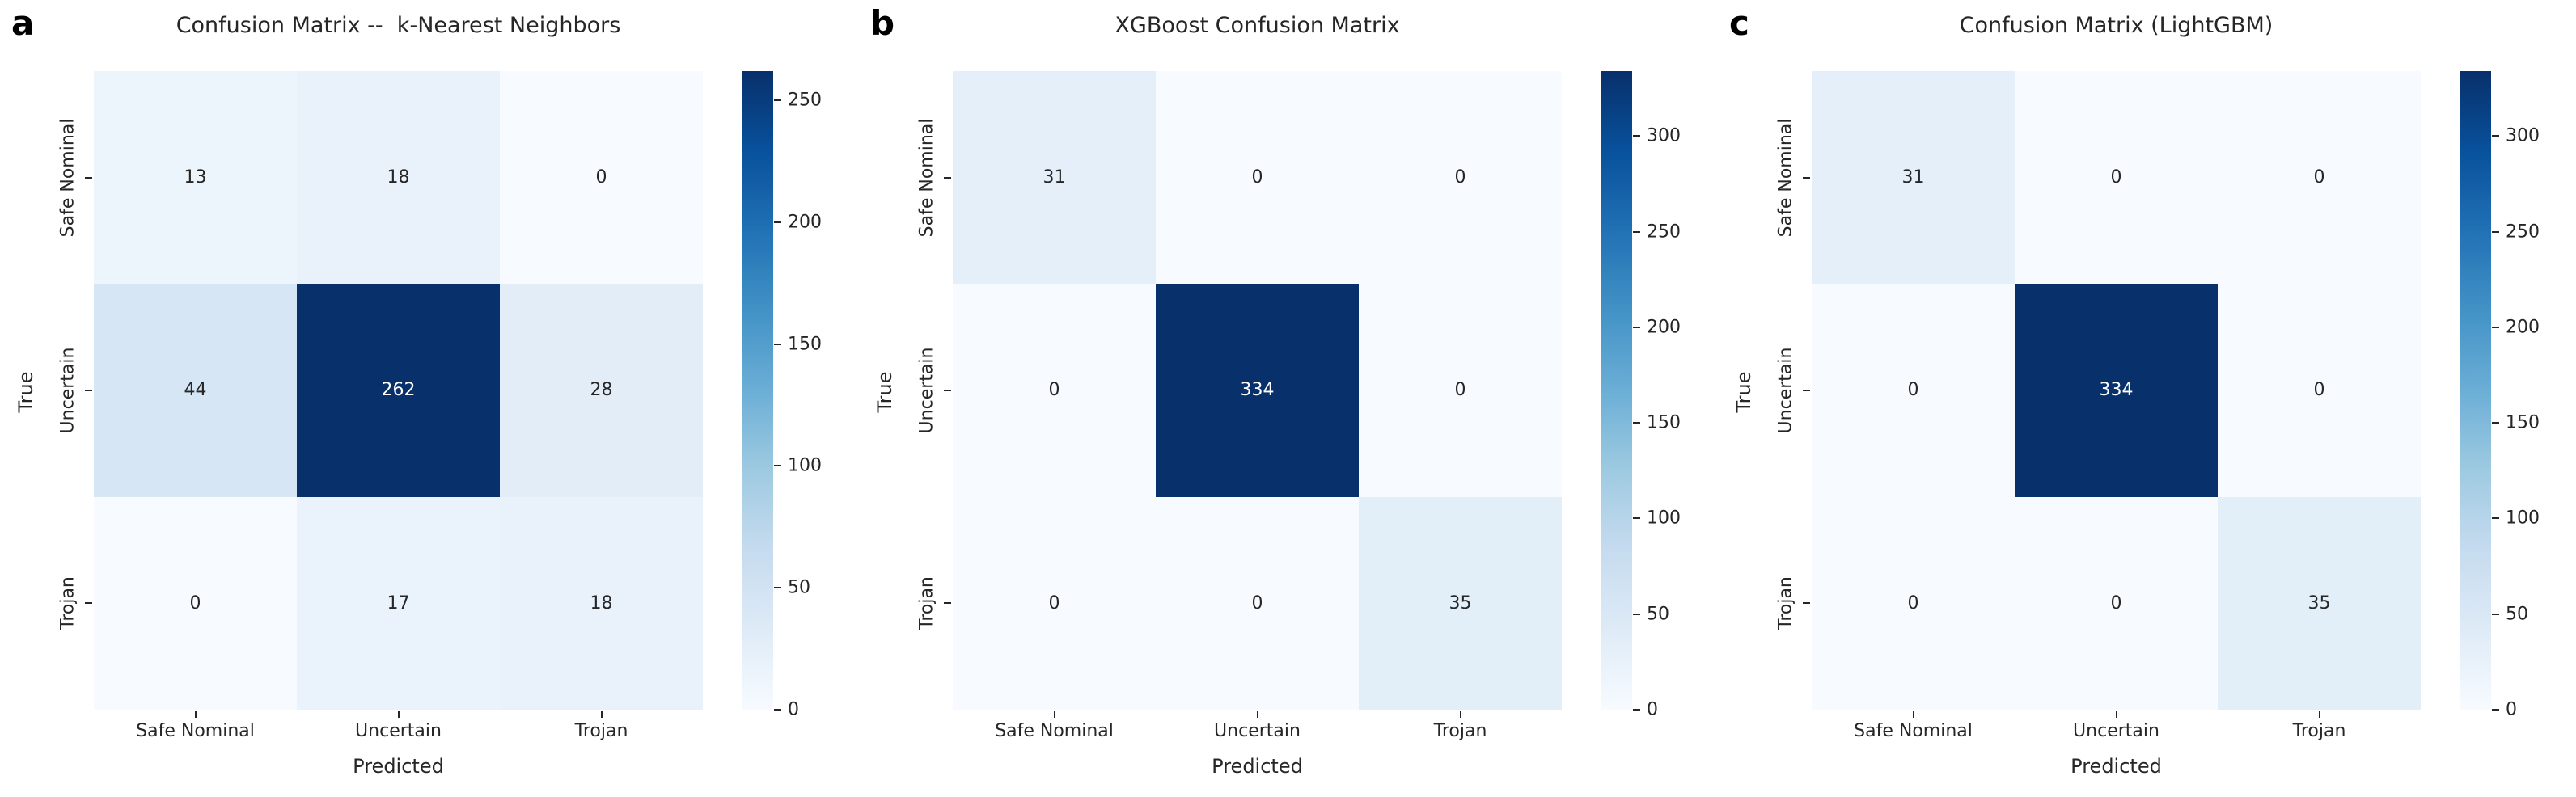 The height and width of the screenshot is (797, 2576). What do you see at coordinates (196, 178) in the screenshot?
I see `heatmap-cell: 13` at bounding box center [196, 178].